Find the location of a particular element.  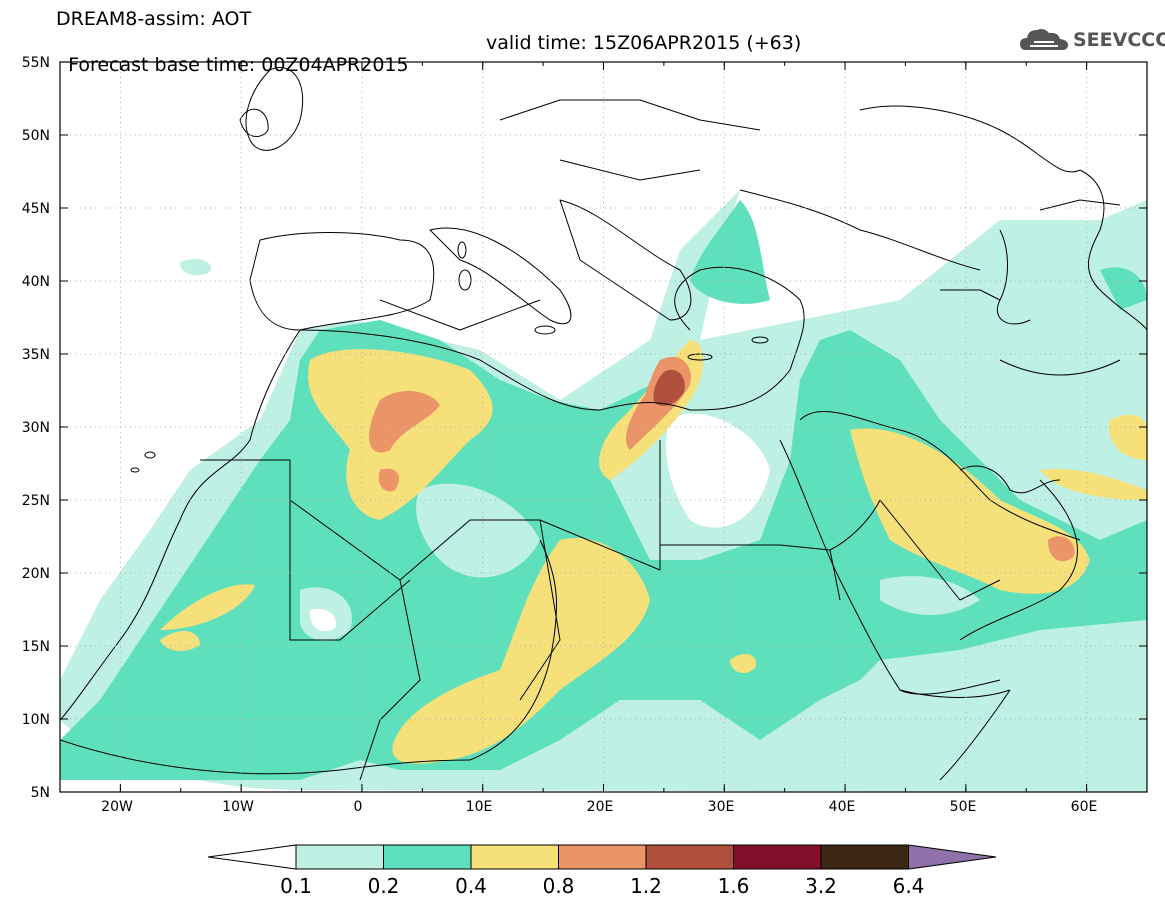

lat-label: 35N is located at coordinates (36, 355).